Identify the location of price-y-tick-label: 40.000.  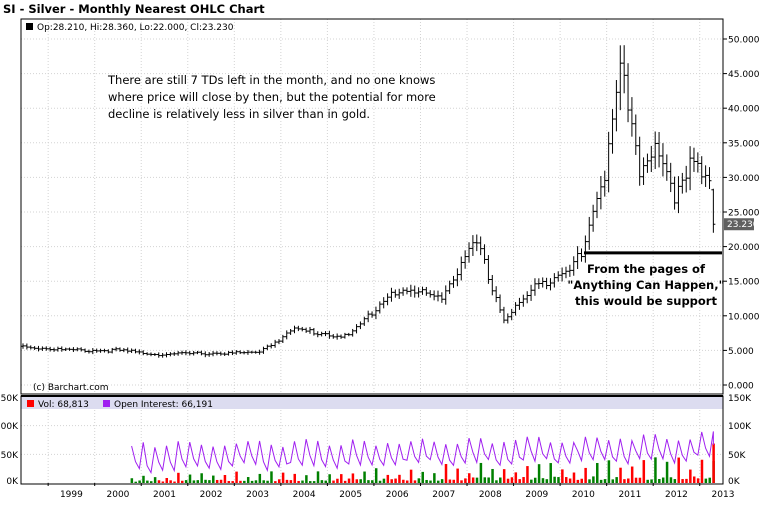
(744, 110).